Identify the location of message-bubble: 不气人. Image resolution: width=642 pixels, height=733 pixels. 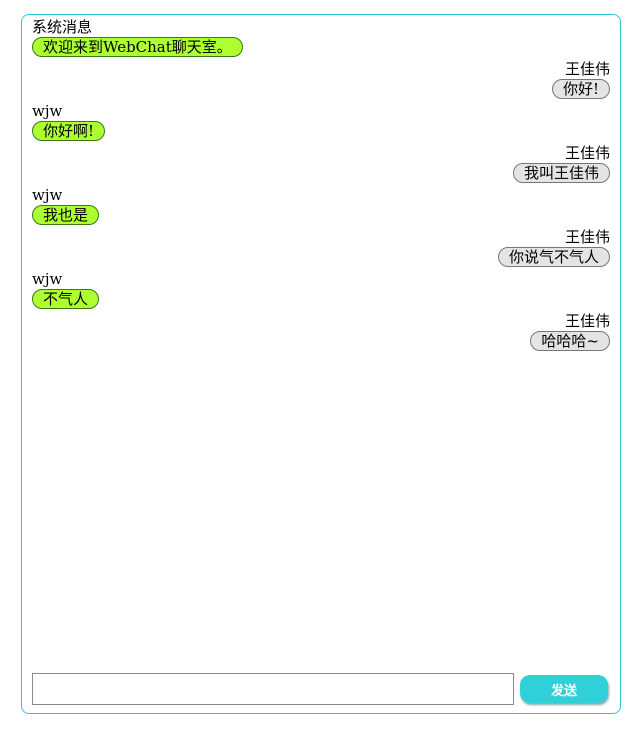
(66, 299).